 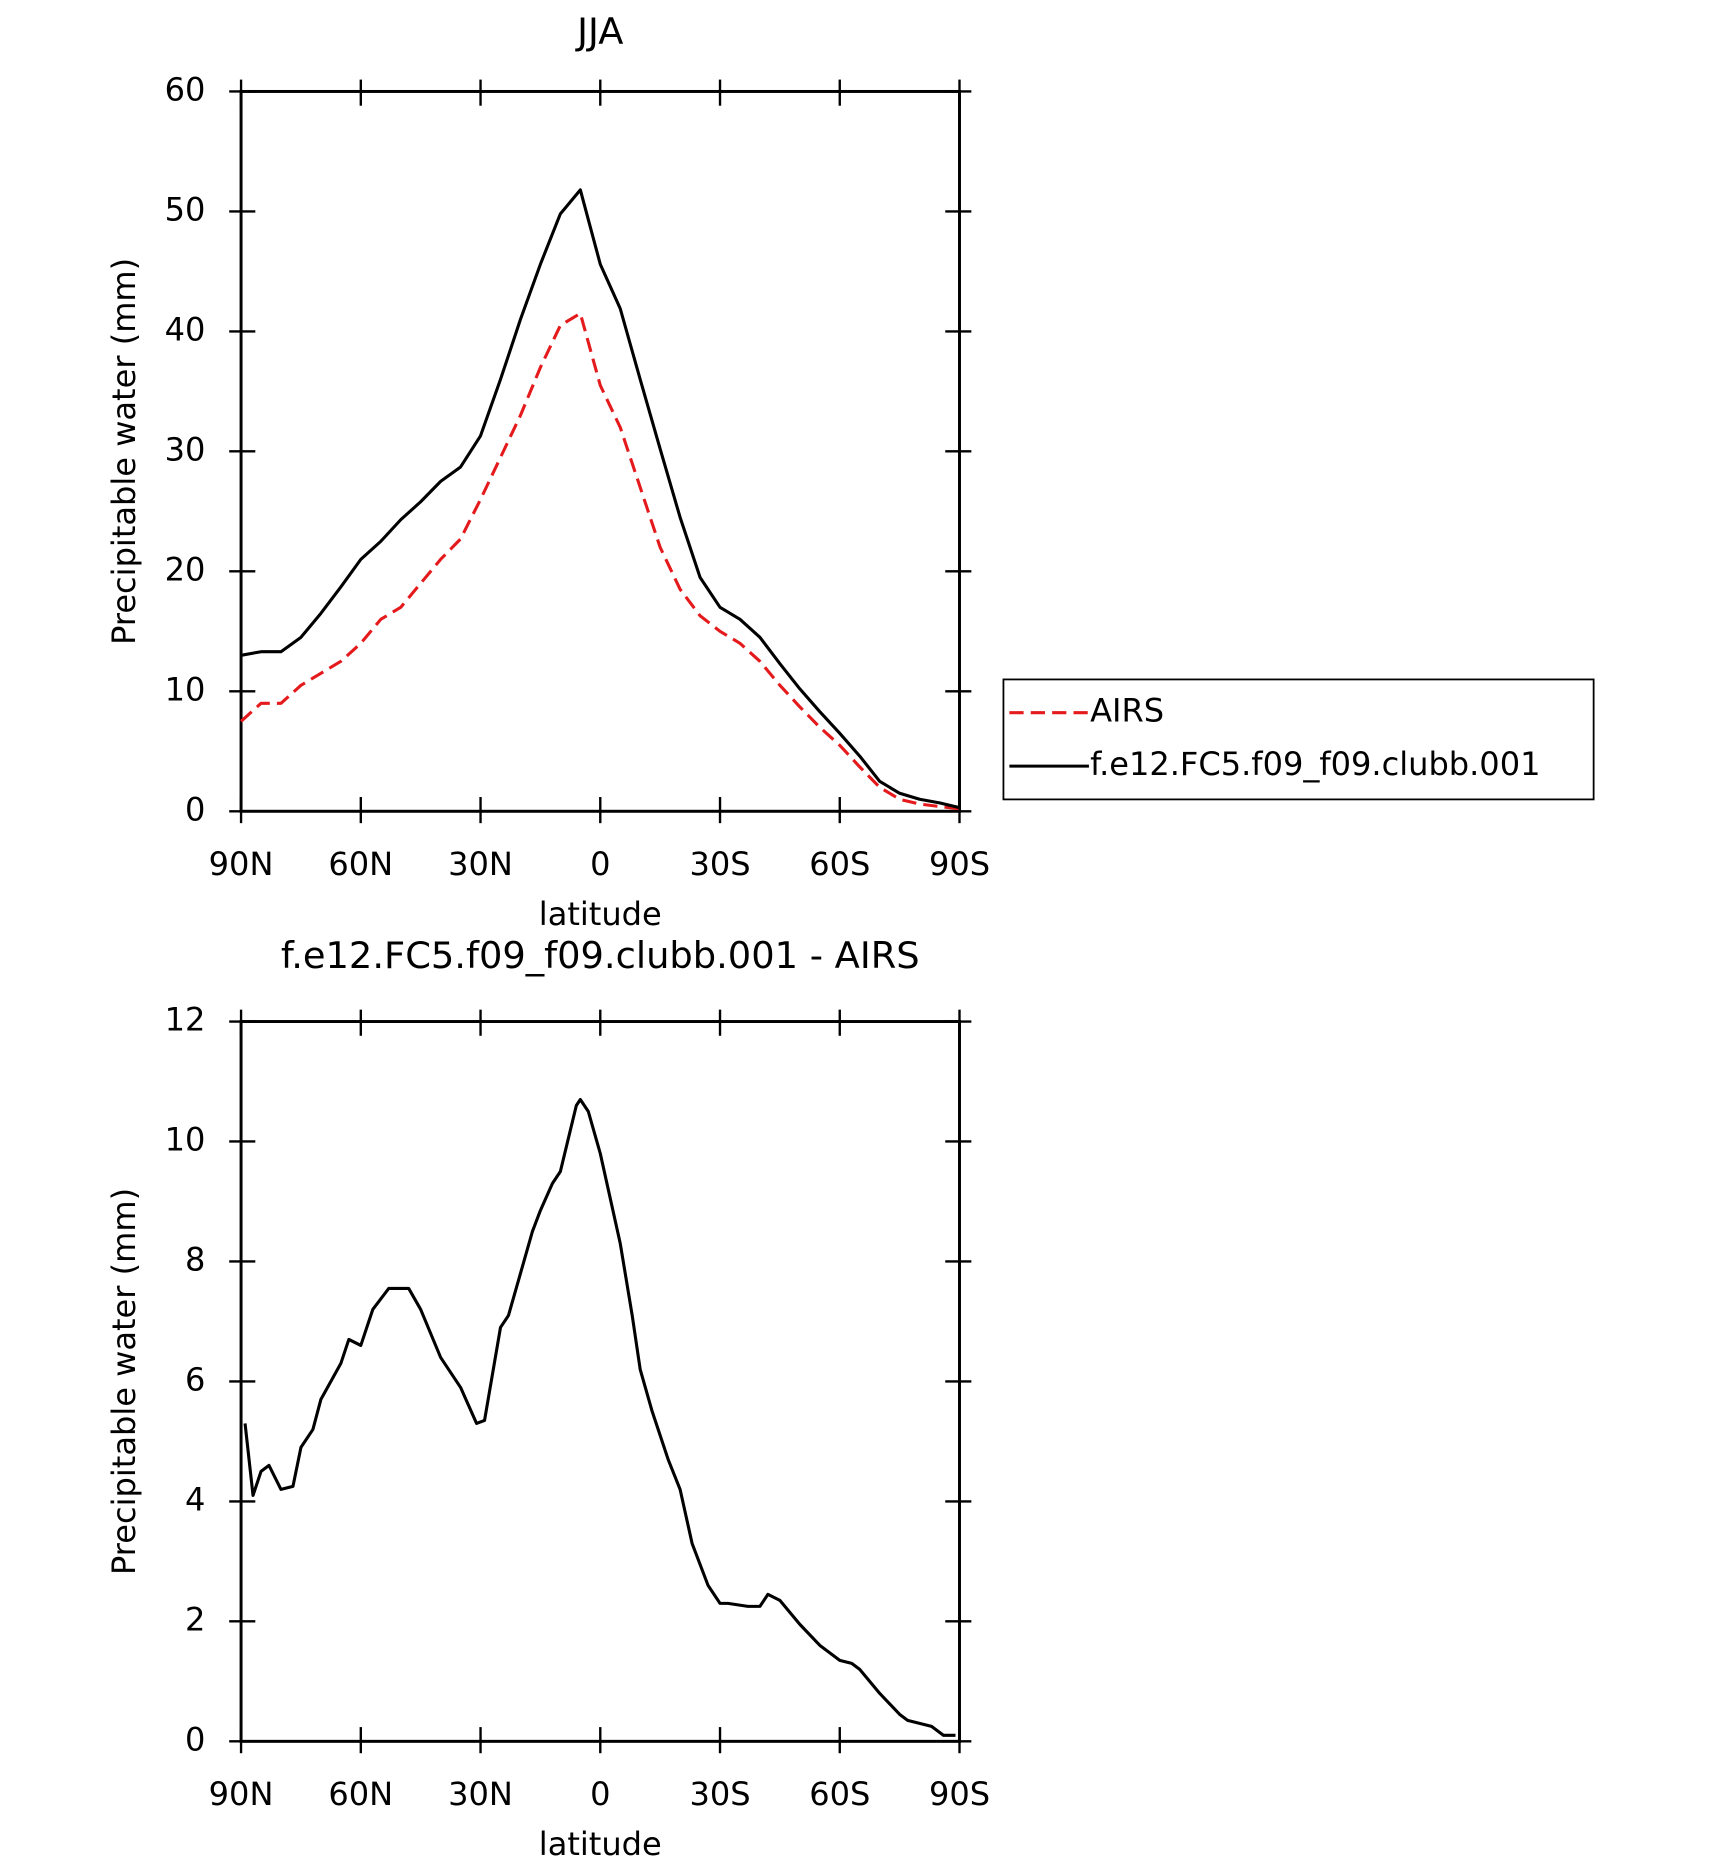 What do you see at coordinates (195, 1259) in the screenshot?
I see `y-tick-label: 8` at bounding box center [195, 1259].